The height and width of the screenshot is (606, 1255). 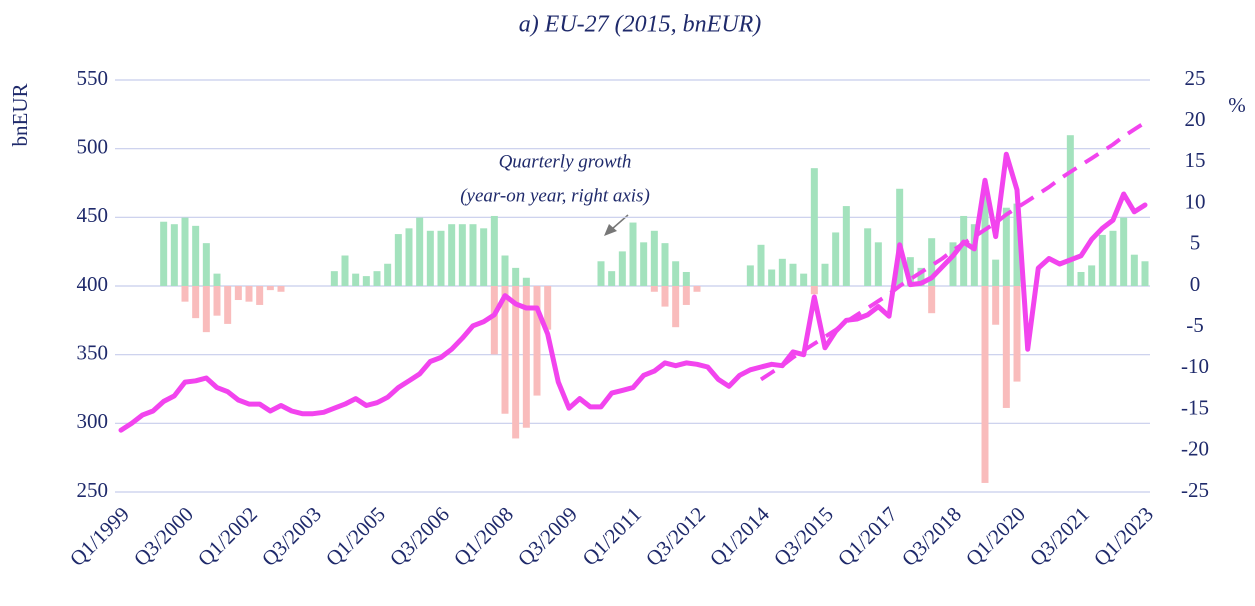 What do you see at coordinates (739, 536) in the screenshot?
I see `x-tick-label: Q1/2014` at bounding box center [739, 536].